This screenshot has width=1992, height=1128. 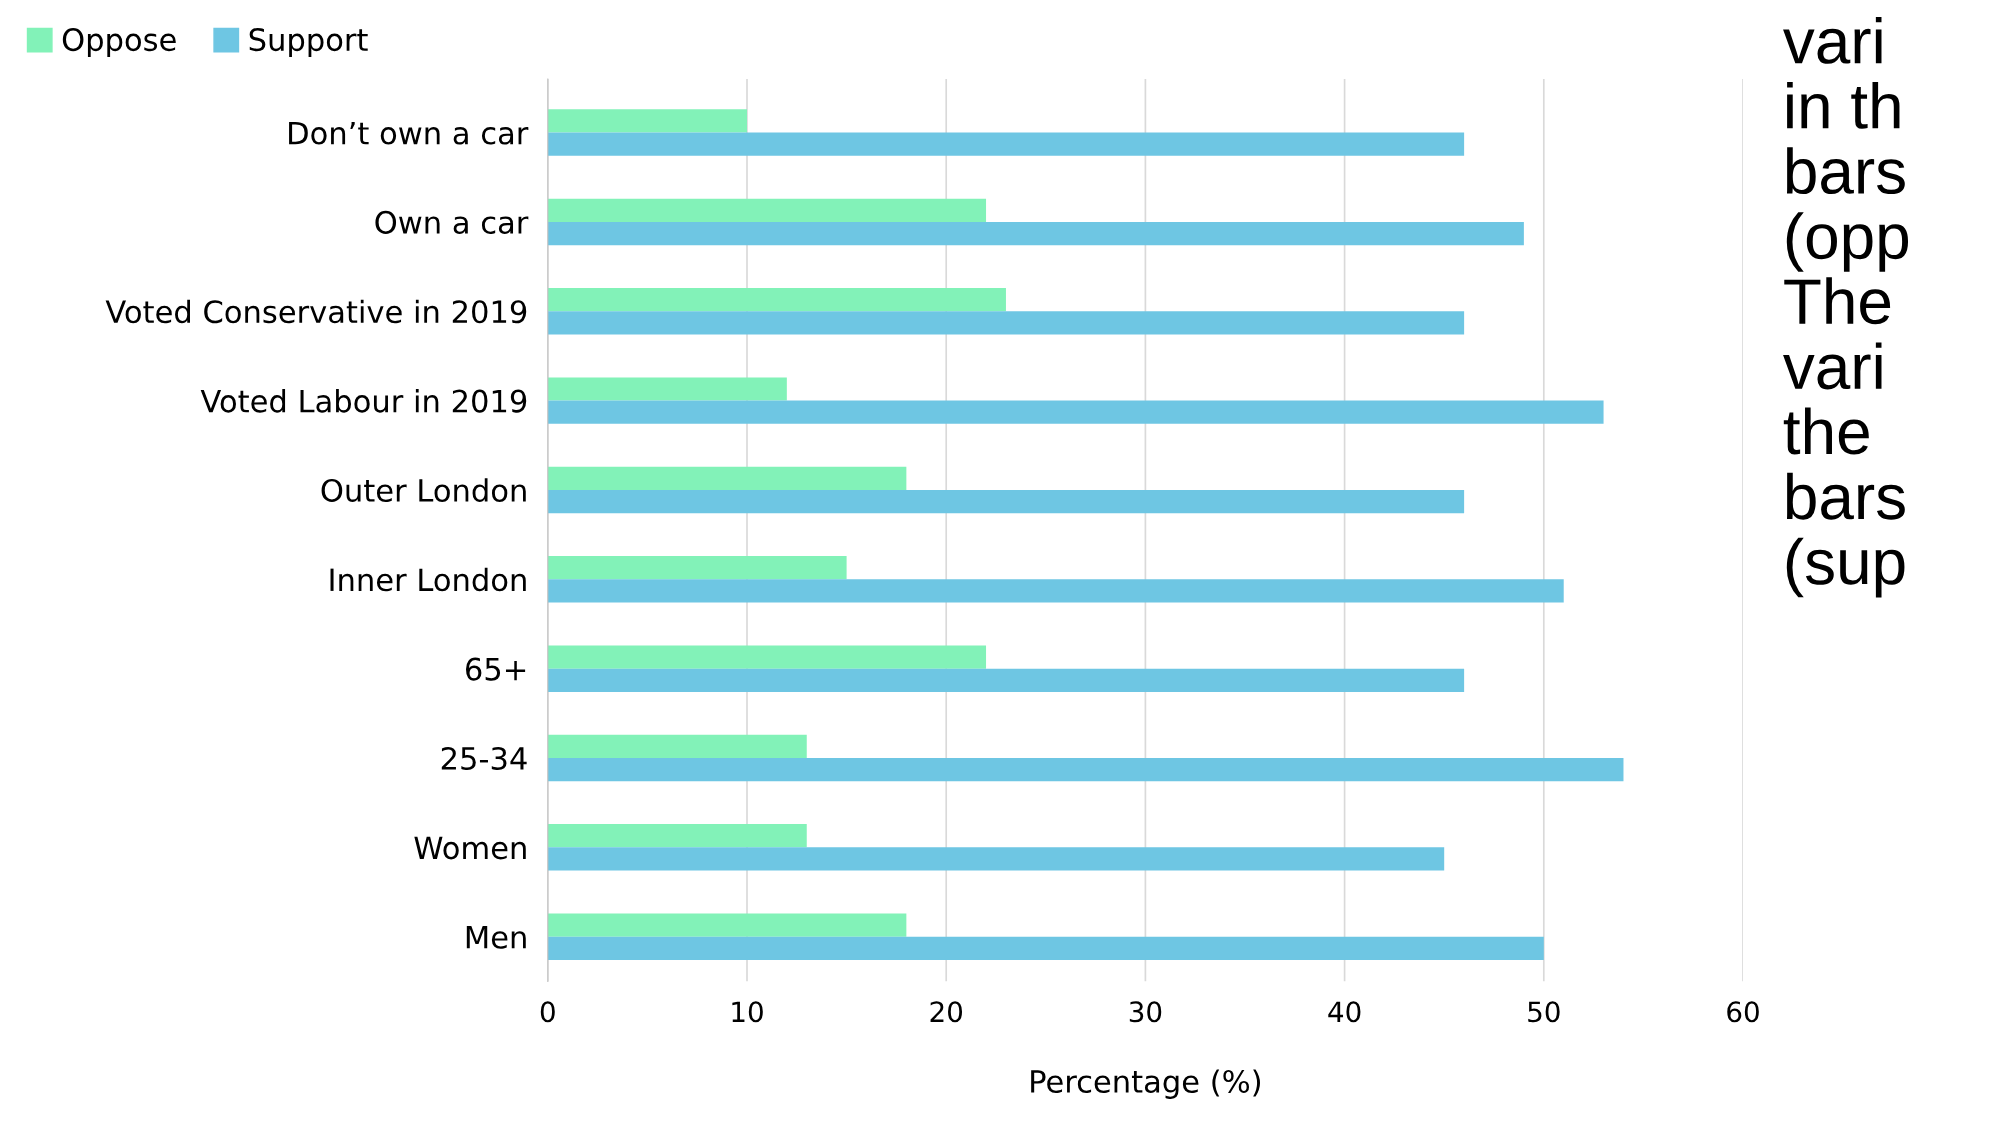 What do you see at coordinates (452, 222) in the screenshot?
I see `y-tick-label: Own a car` at bounding box center [452, 222].